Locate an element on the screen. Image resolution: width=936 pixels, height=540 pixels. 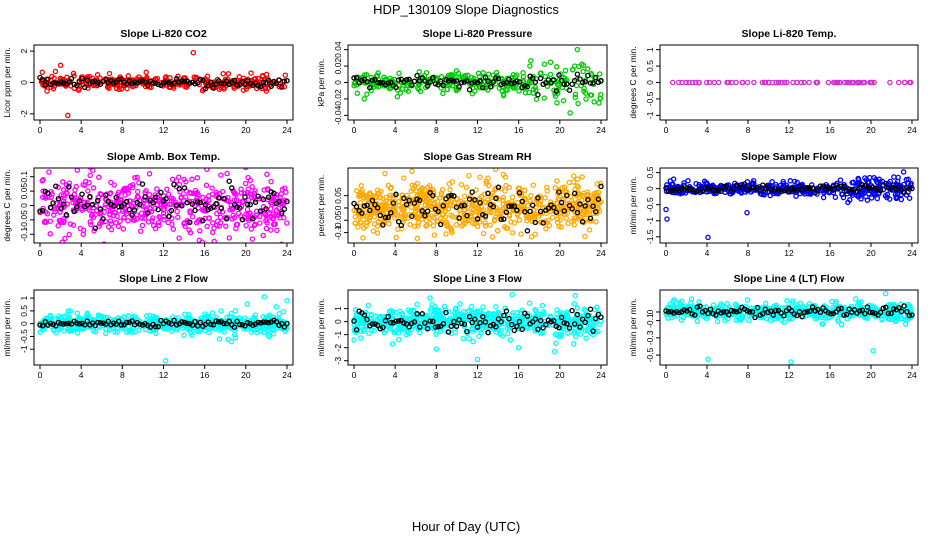
panel-title: Slope Amb. Box Temp. is located at coordinates (163, 157).